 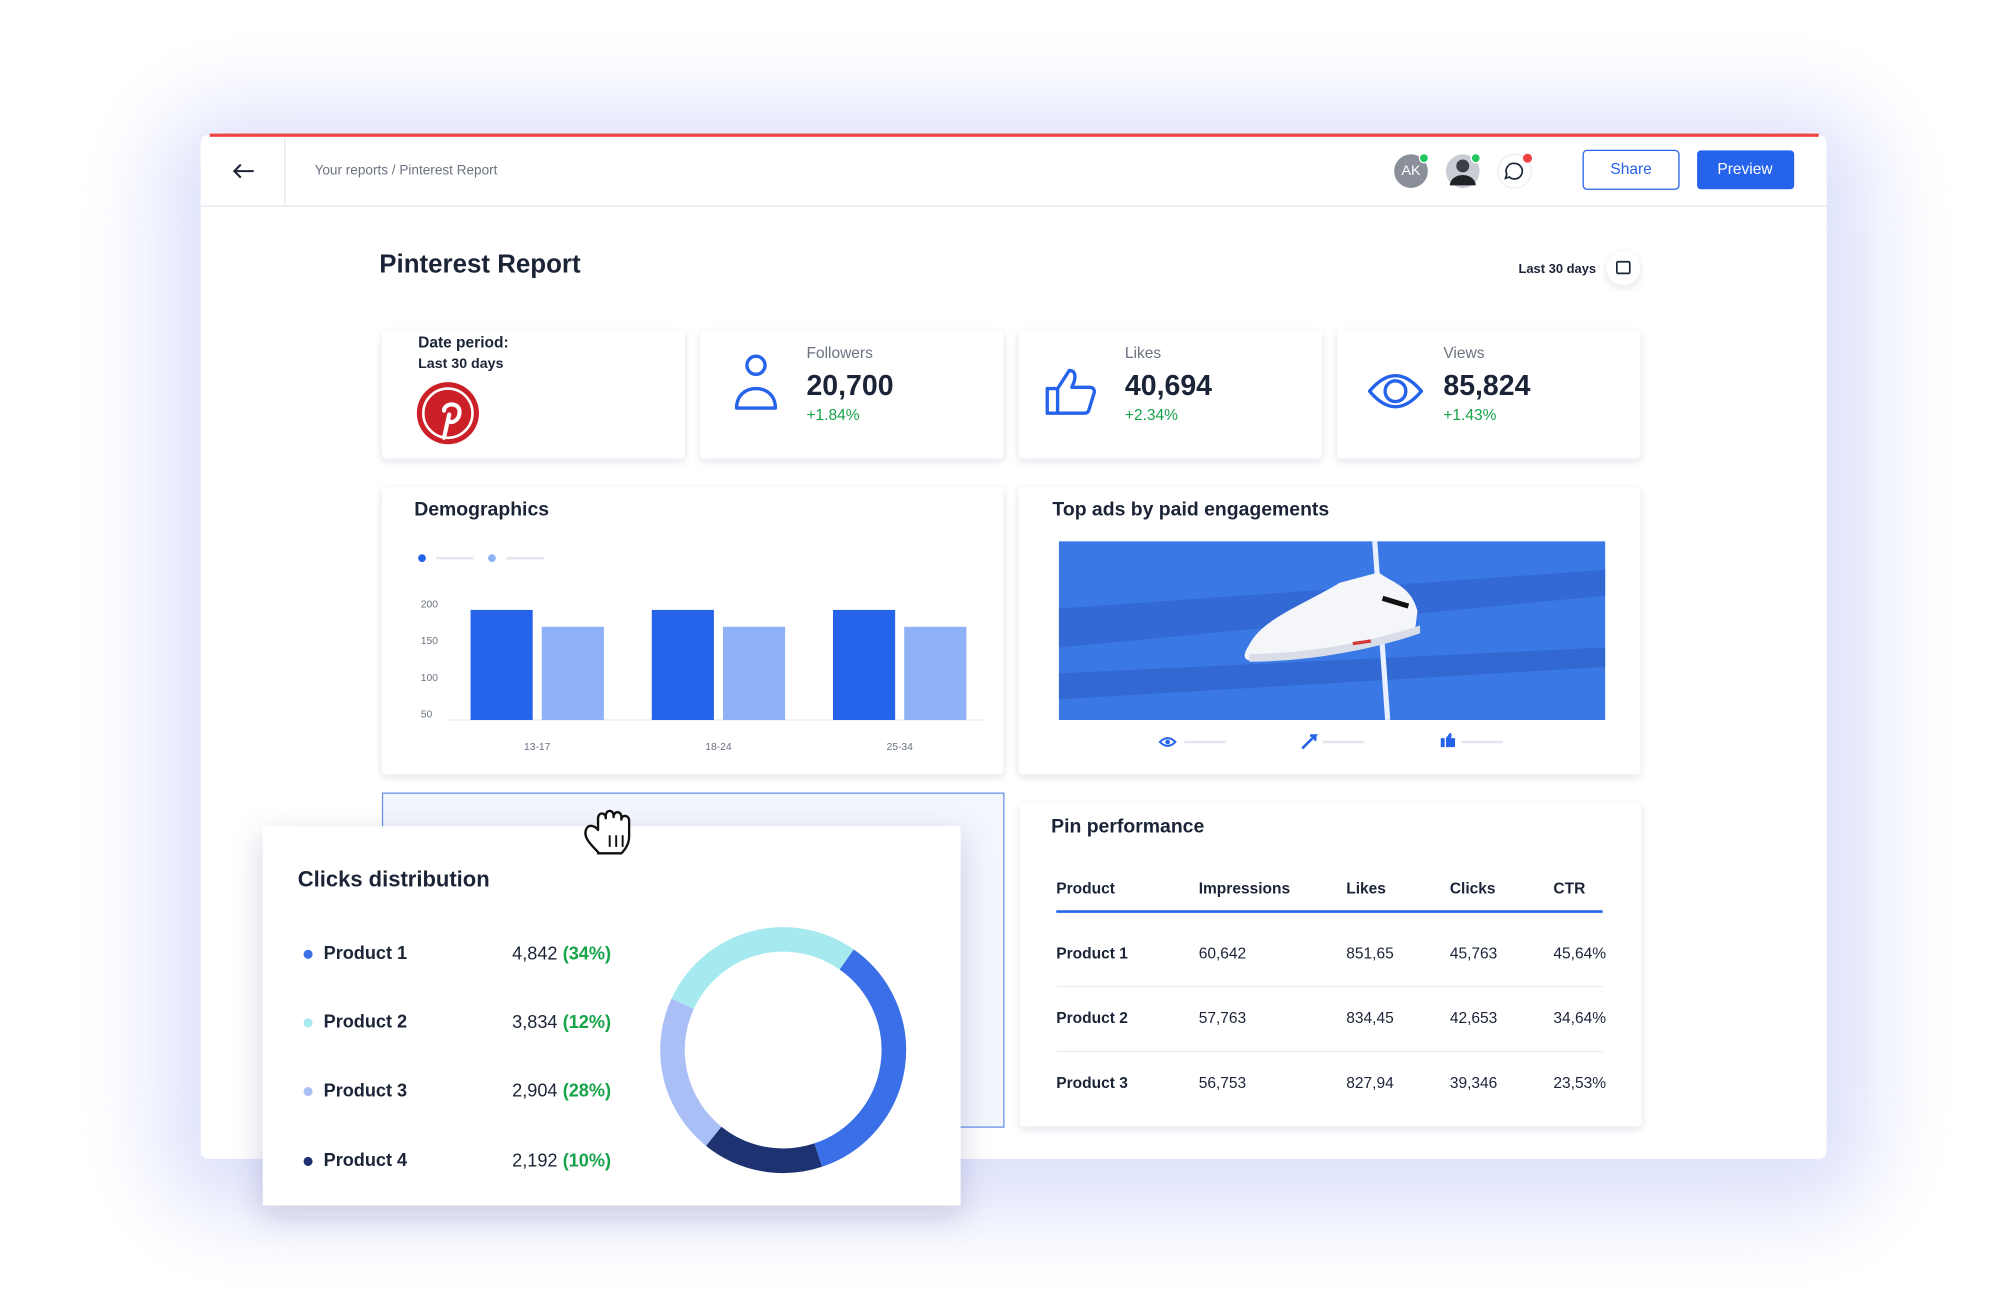 I want to click on column-header: Likes, so click(x=1366, y=889).